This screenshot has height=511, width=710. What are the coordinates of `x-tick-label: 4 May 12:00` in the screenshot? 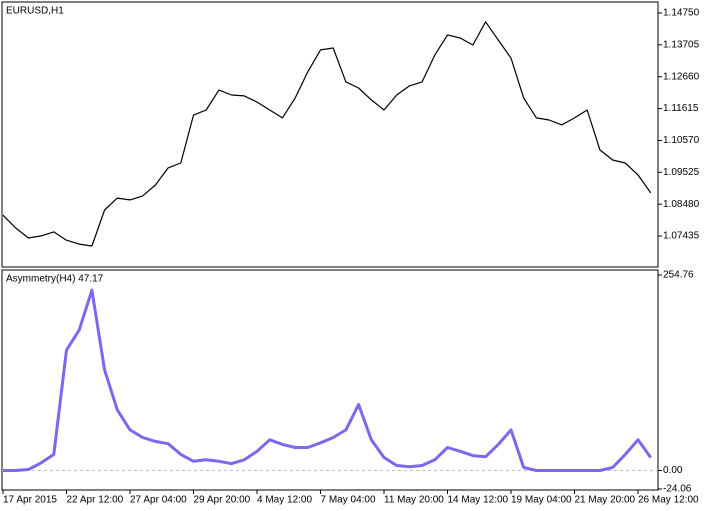 It's located at (284, 500).